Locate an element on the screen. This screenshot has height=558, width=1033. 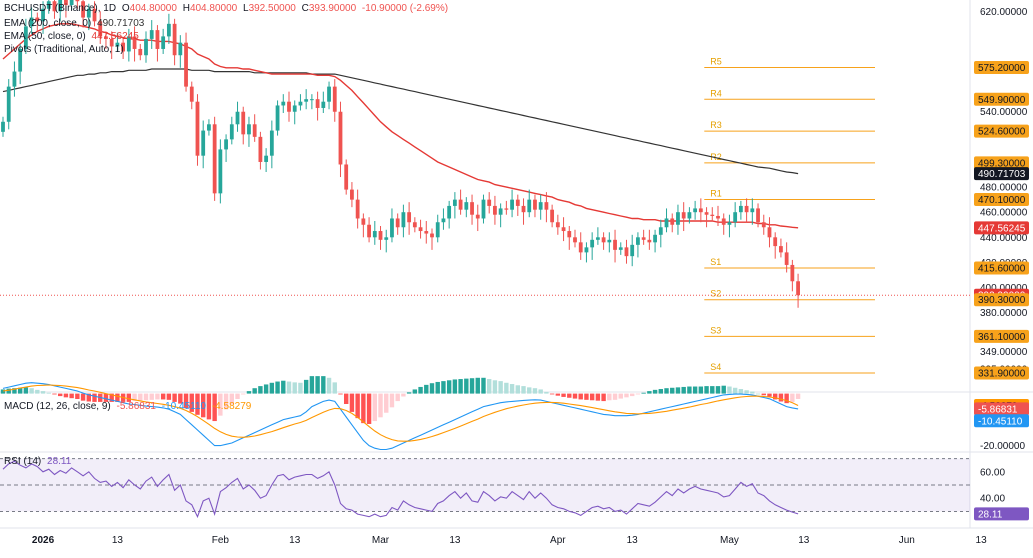
symbol-title: BCHUSDT (Binance), 1D is located at coordinates (60, 8).